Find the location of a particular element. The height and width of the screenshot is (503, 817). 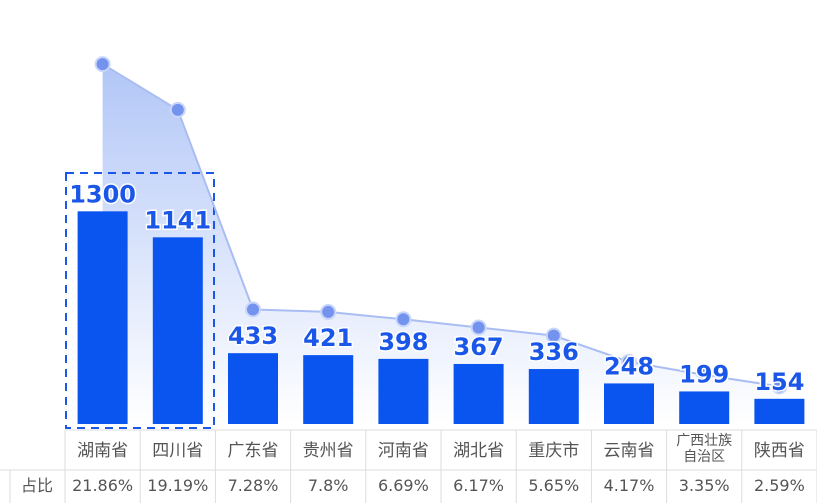

bar-value-label: 248 is located at coordinates (629, 366).